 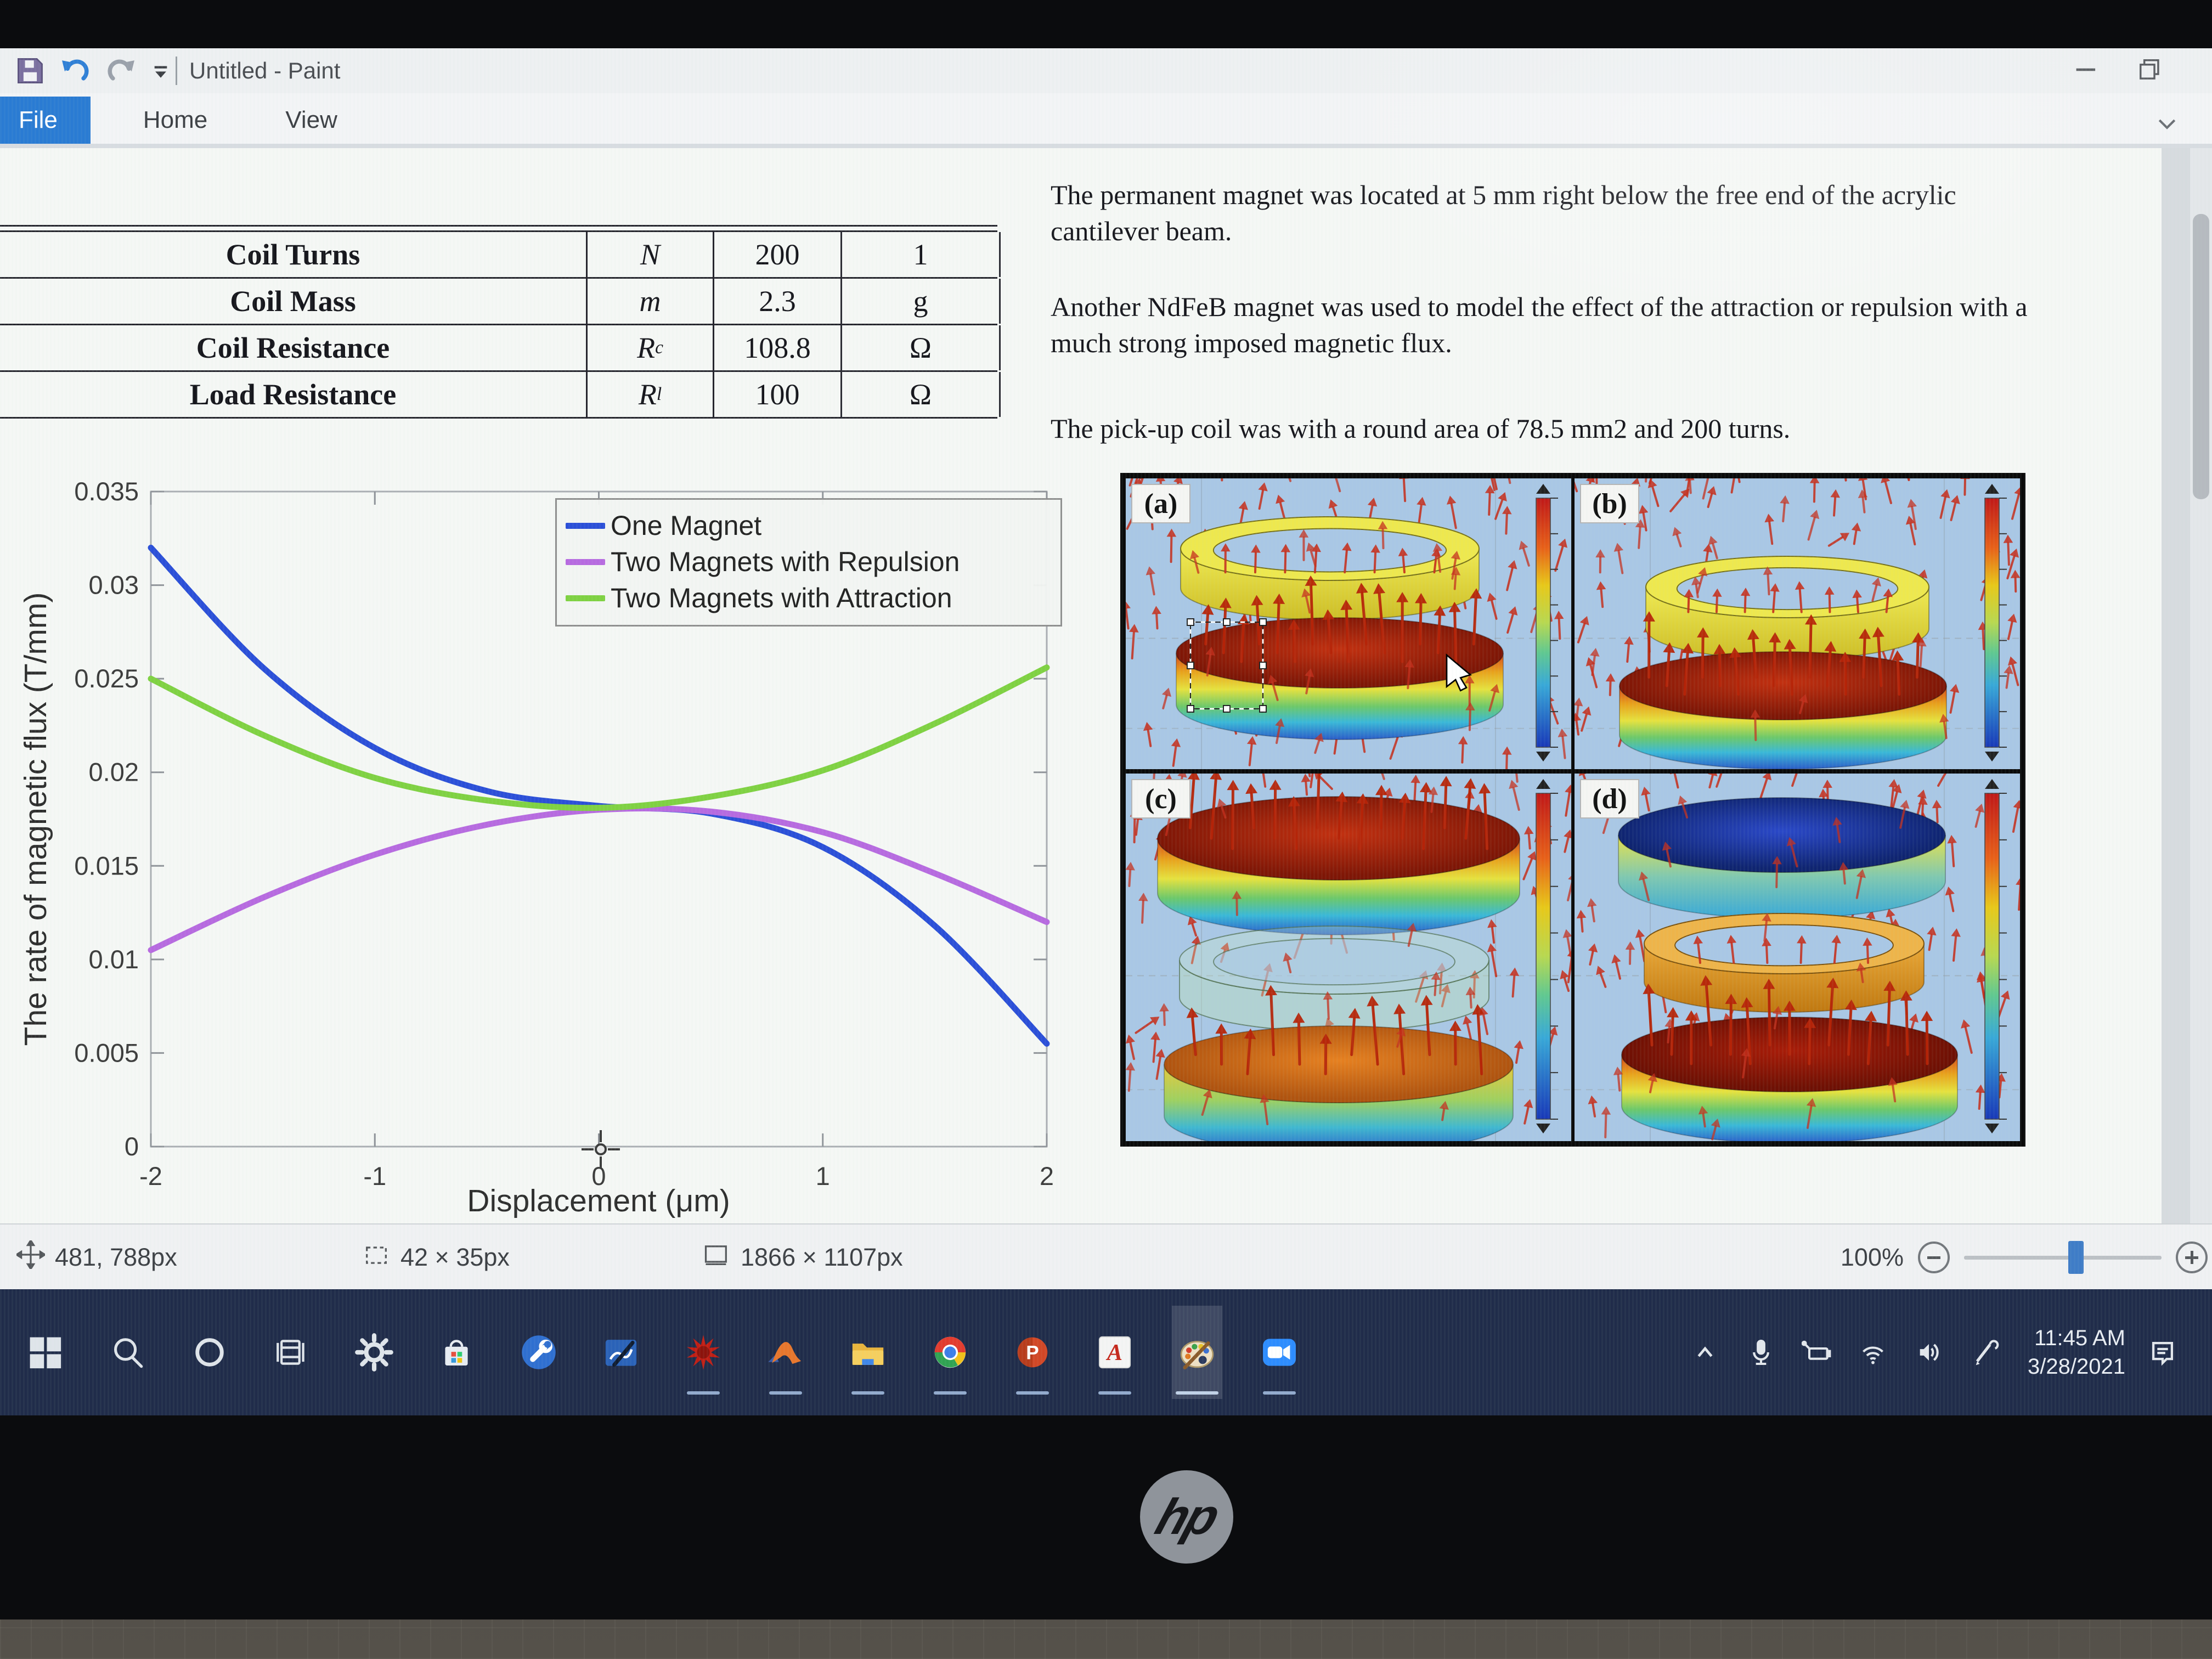 I want to click on powerpoint-icon: P, so click(x=1032, y=1352).